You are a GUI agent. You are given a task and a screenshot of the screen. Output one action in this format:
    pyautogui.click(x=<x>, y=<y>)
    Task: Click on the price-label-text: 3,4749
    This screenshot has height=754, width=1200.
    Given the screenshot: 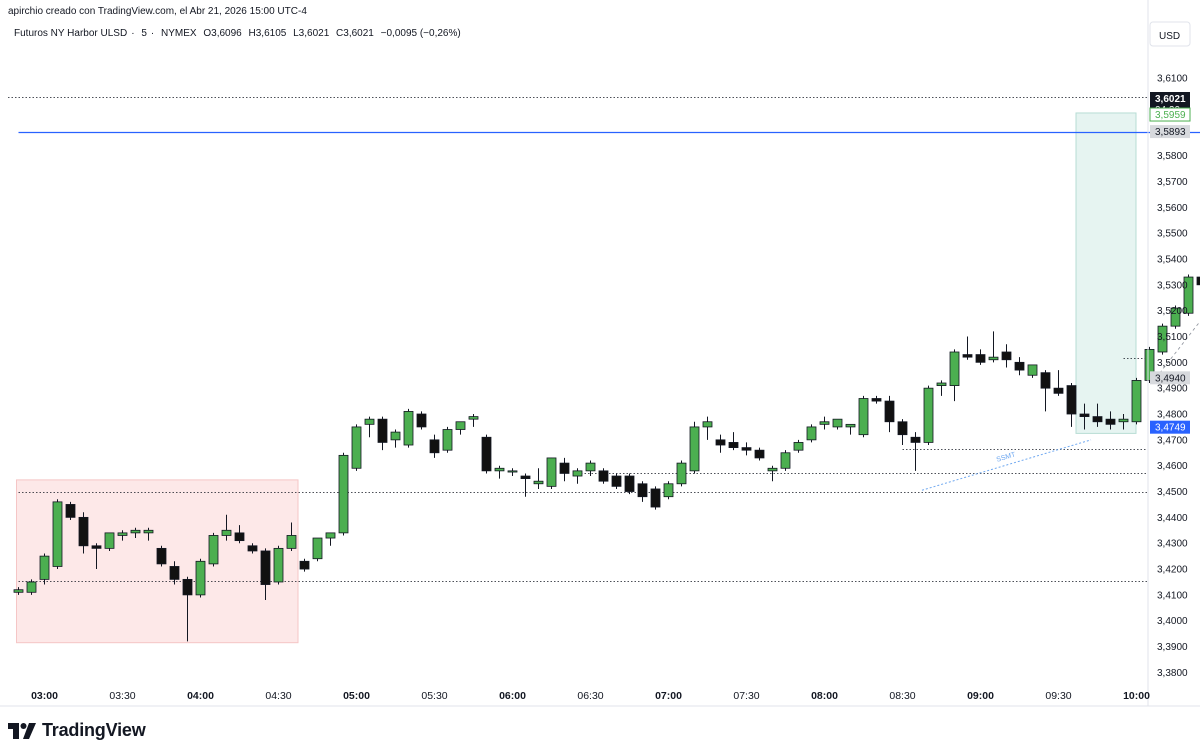 What is the action you would take?
    pyautogui.click(x=1170, y=428)
    